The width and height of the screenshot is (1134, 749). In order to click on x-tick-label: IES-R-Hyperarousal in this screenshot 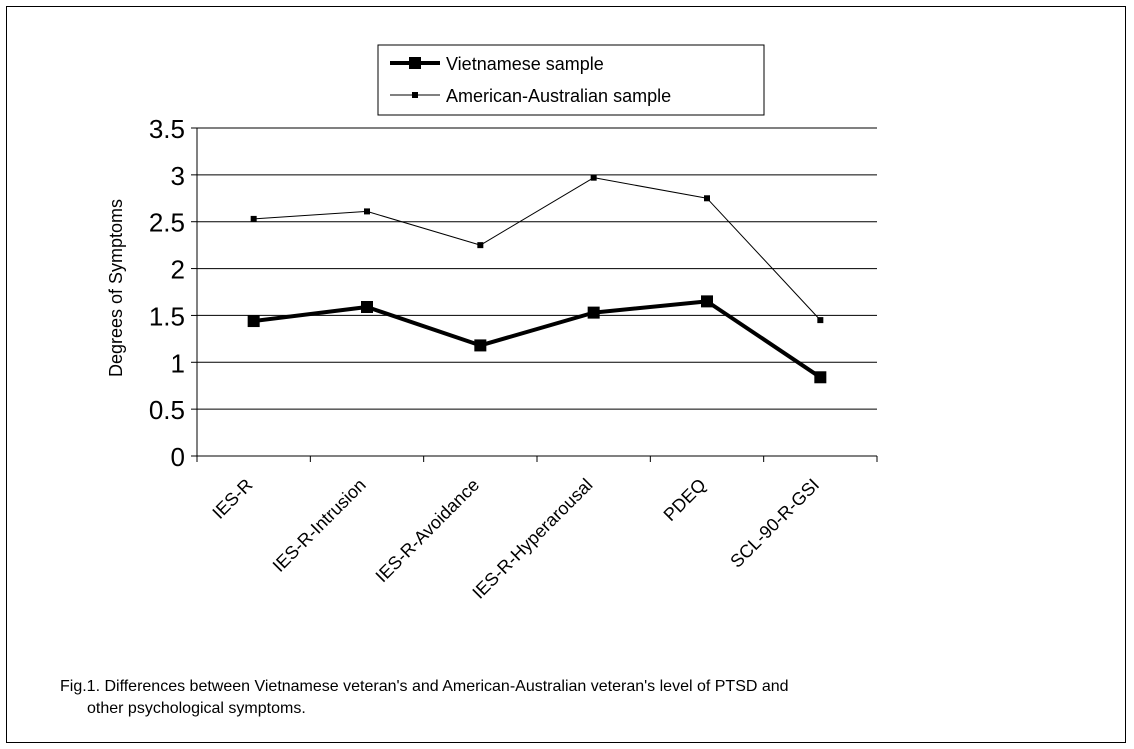, I will do `click(532, 539)`.